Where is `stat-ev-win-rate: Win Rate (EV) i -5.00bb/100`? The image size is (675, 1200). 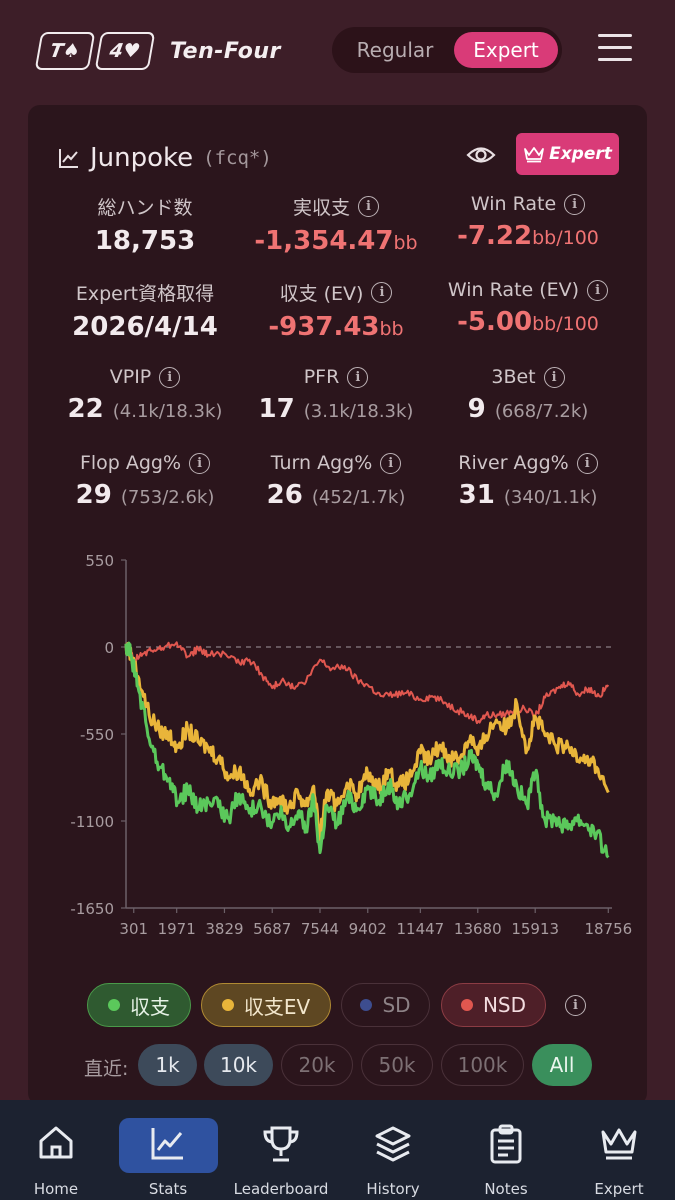 stat-ev-win-rate: Win Rate (EV) i -5.00bb/100 is located at coordinates (528, 308).